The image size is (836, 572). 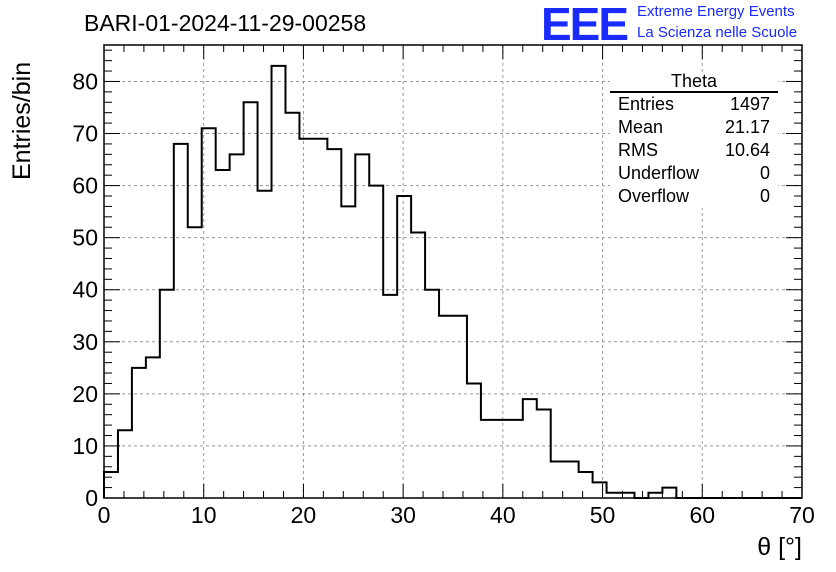 What do you see at coordinates (747, 127) in the screenshot?
I see `stats-value: 21.17` at bounding box center [747, 127].